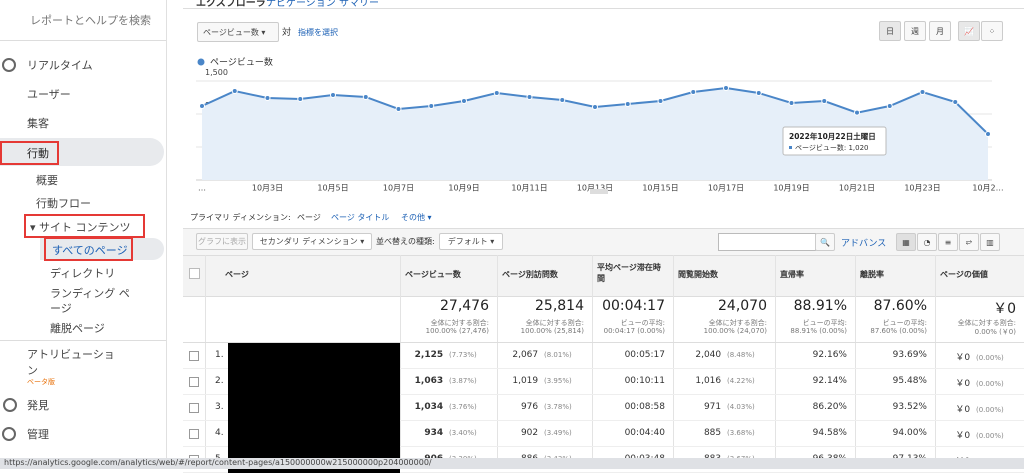  What do you see at coordinates (322, 4) in the screenshot?
I see `tab: ナビゲーション サマリー` at bounding box center [322, 4].